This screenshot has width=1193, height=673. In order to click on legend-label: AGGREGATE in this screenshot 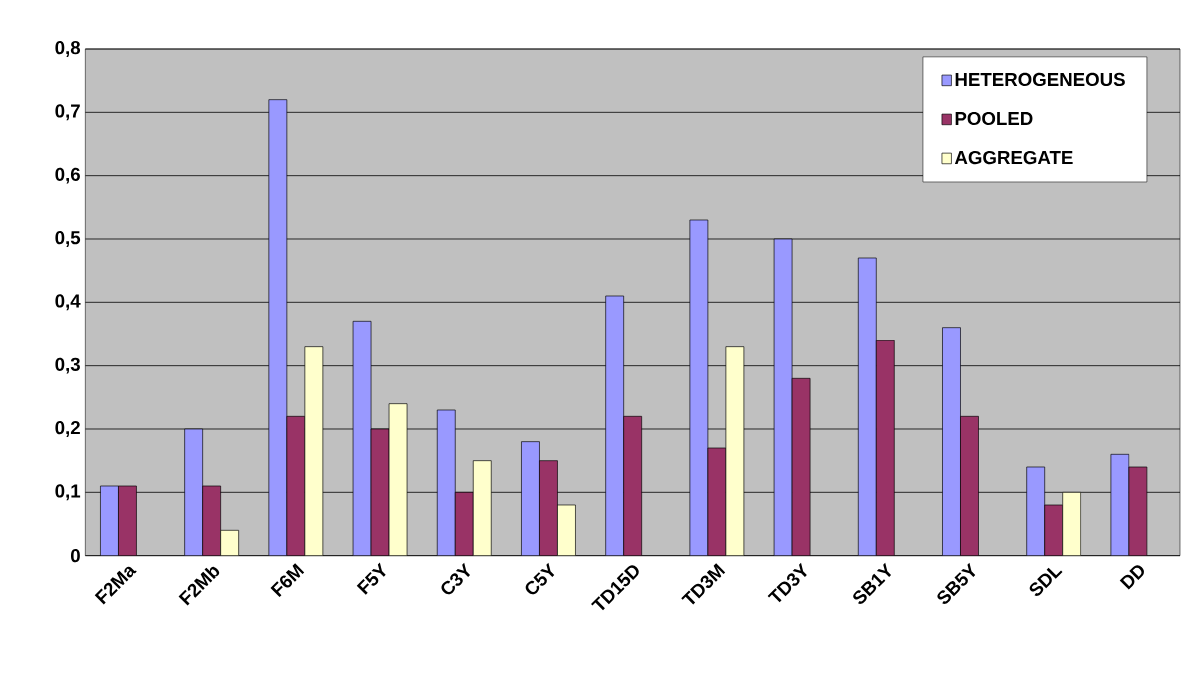, I will do `click(1013, 157)`.